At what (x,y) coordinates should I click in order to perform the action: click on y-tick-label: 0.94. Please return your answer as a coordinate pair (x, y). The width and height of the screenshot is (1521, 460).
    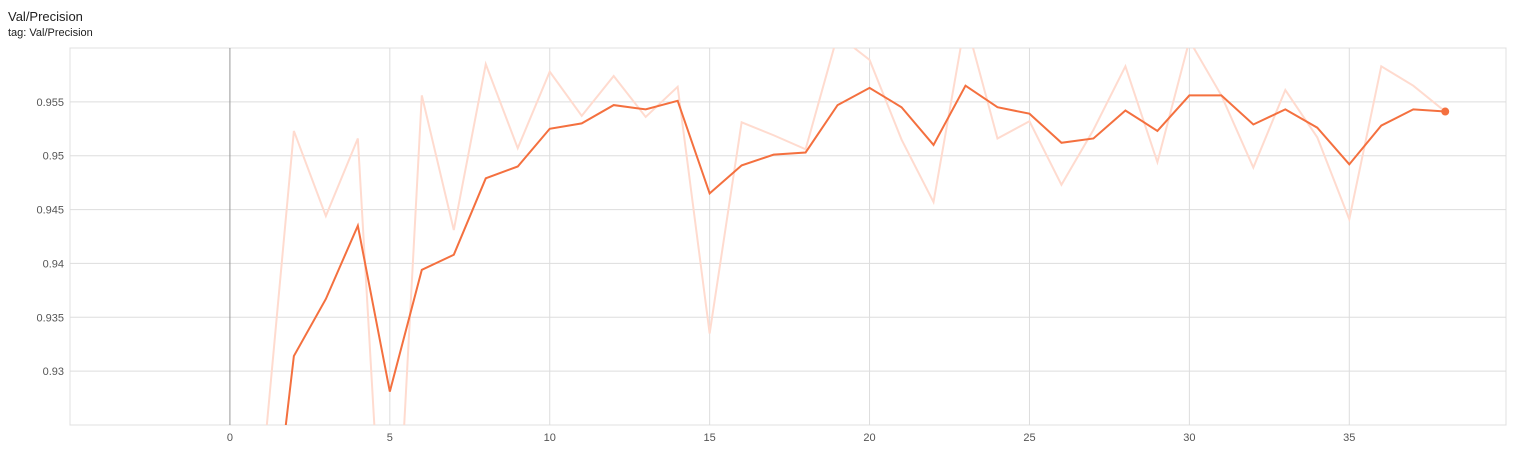
    Looking at the image, I should click on (53, 264).